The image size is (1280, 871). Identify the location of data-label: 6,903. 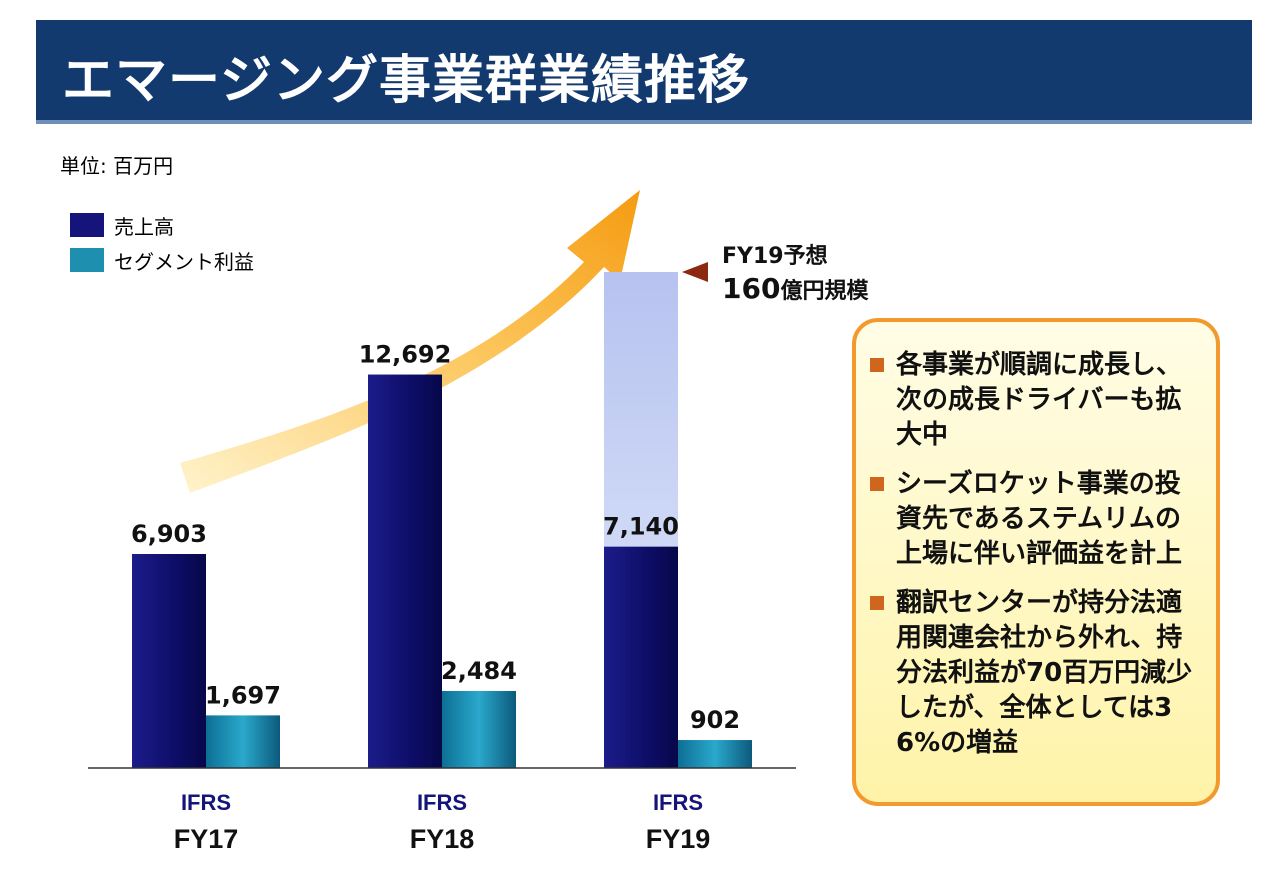
(169, 534).